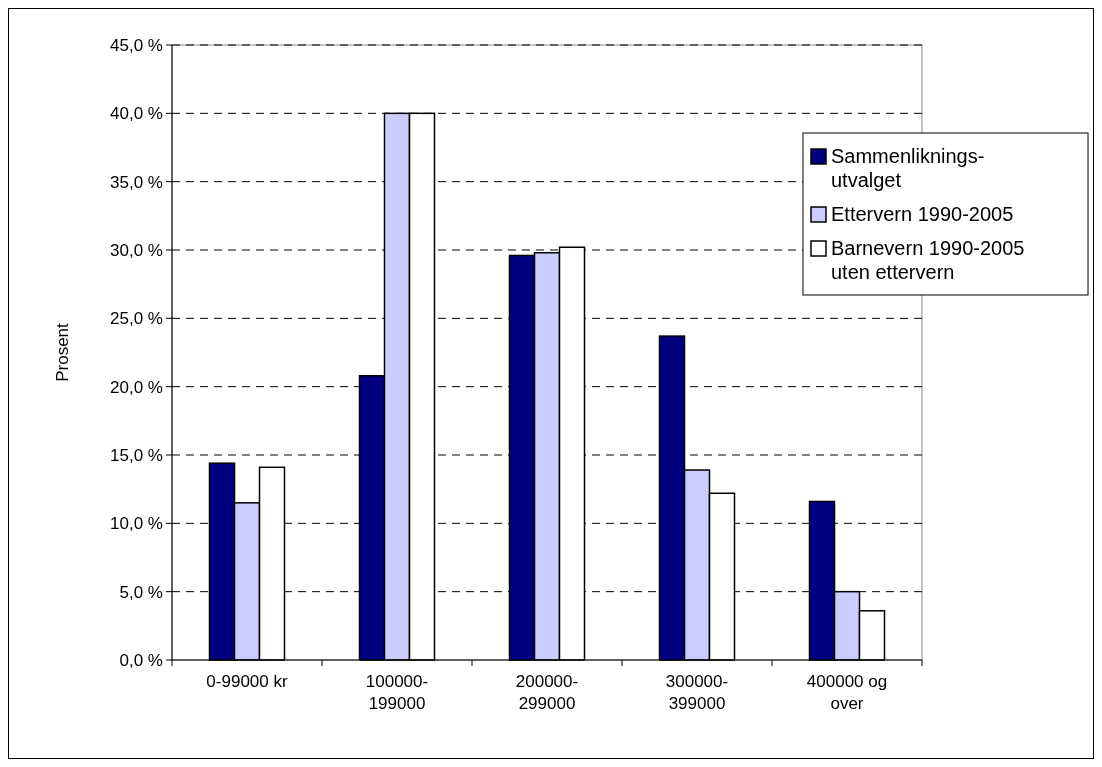  I want to click on y-tick-label: 5,0 %, so click(141, 592).